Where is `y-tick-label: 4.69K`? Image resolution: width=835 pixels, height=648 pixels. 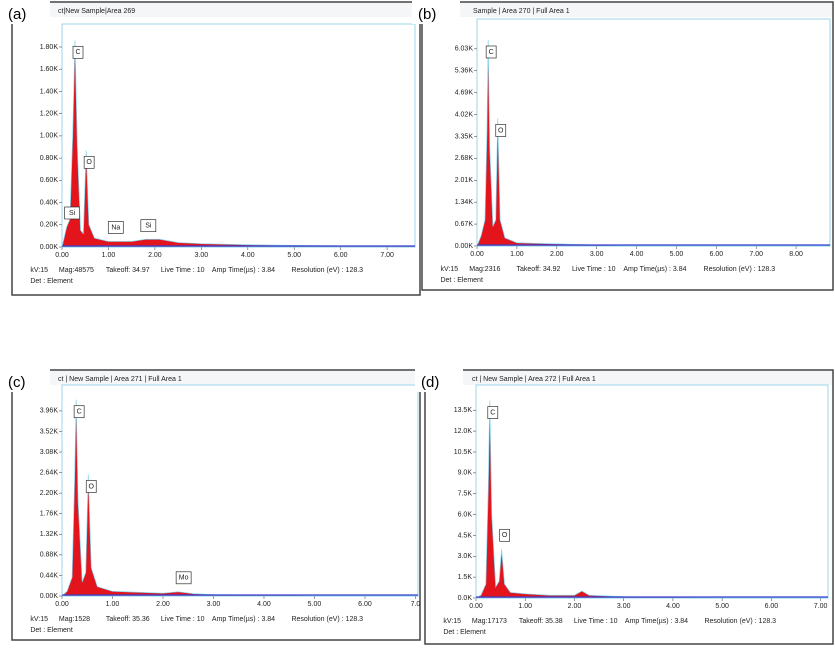
y-tick-label: 4.69K is located at coordinates (464, 92).